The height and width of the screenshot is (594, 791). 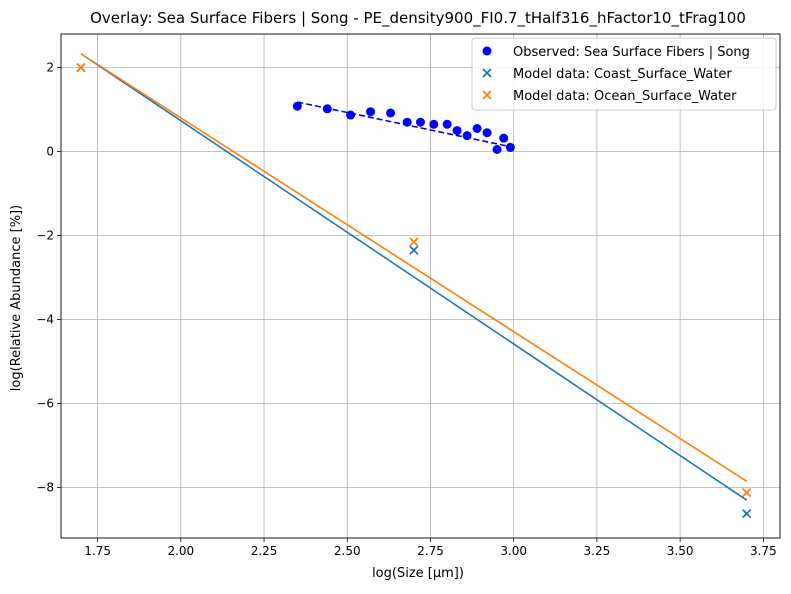 What do you see at coordinates (50, 68) in the screenshot?
I see `y-tick-label: 2` at bounding box center [50, 68].